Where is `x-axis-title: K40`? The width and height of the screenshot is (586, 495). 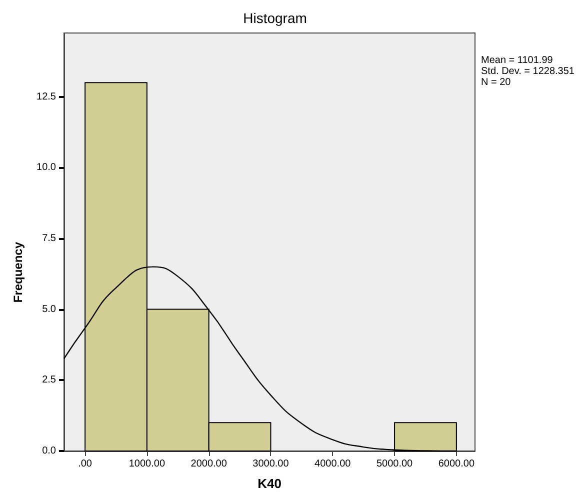
x-axis-title: K40 is located at coordinates (270, 483).